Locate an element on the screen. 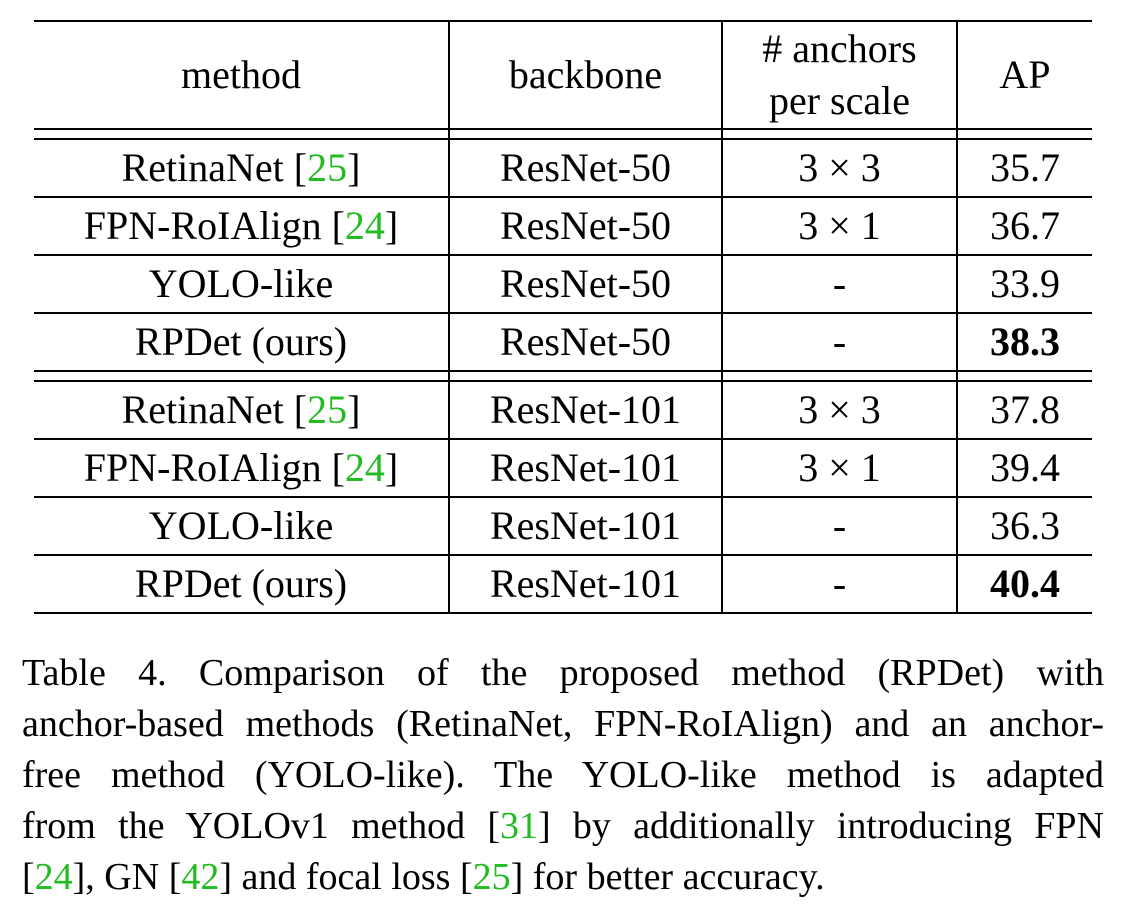 The height and width of the screenshot is (910, 1138). table-row: FPN-RoIAlign [24] ResNet-50 3 × 1 36.7 is located at coordinates (563, 226).